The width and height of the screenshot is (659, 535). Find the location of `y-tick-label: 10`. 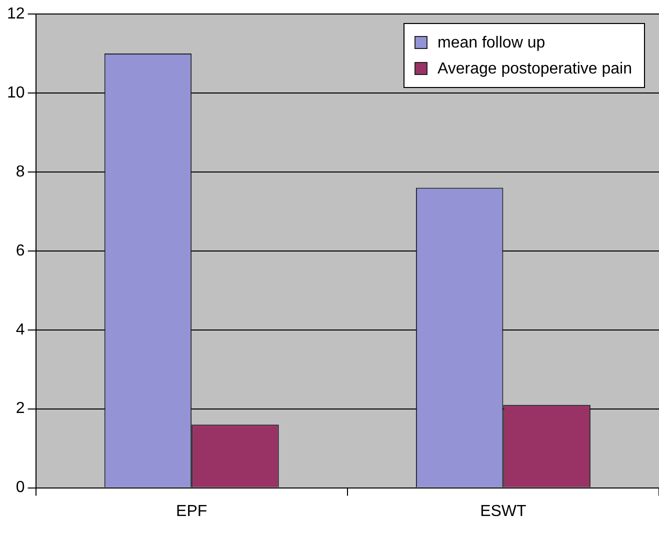

y-tick-label: 10 is located at coordinates (16, 93).